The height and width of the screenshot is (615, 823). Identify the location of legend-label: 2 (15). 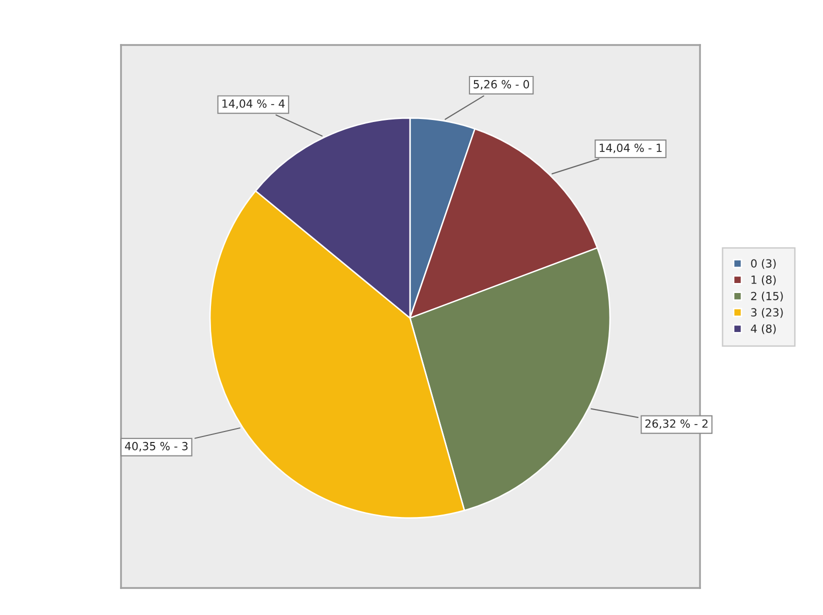
(767, 297).